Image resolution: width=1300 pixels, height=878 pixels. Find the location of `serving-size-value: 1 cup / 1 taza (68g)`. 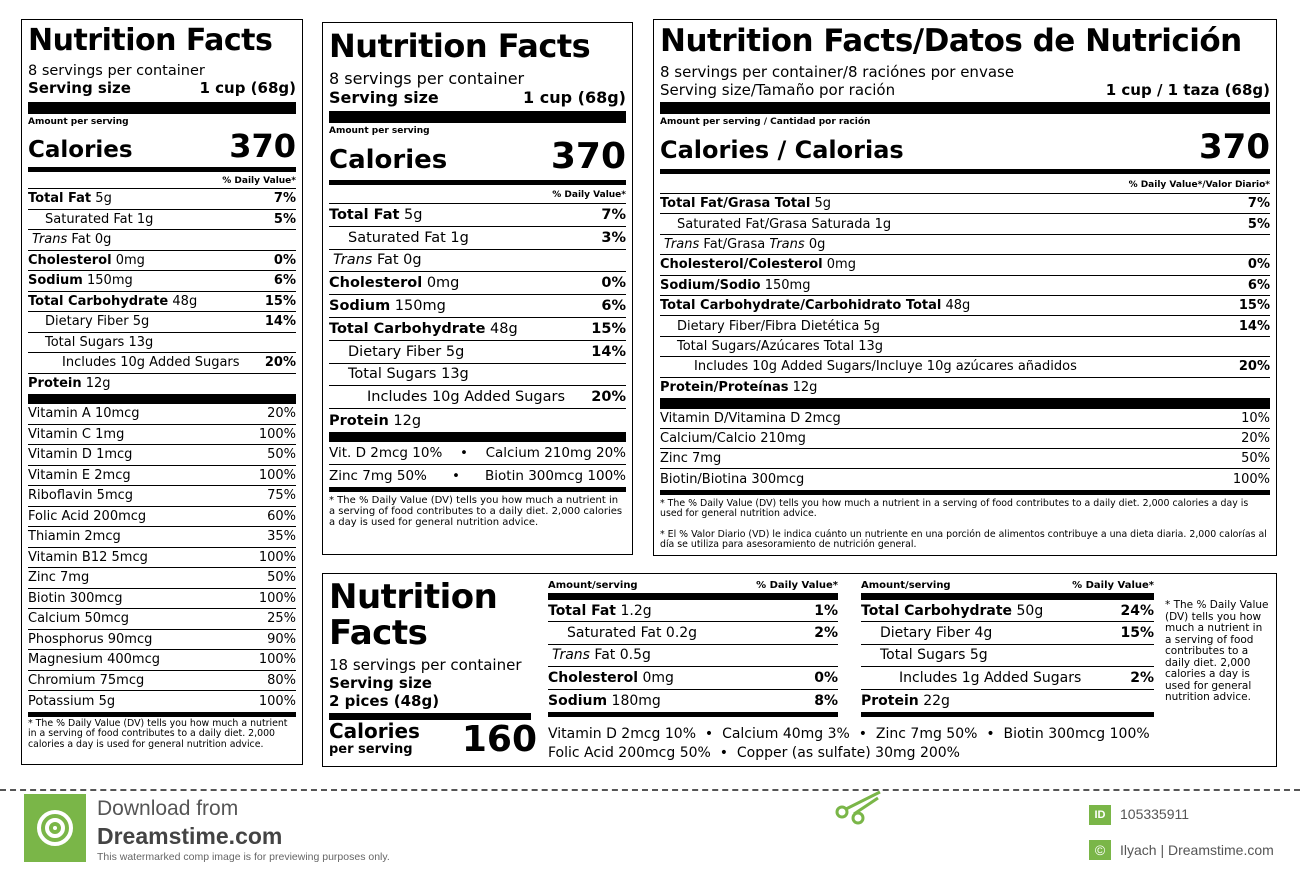

serving-size-value: 1 cup / 1 taza (68g) is located at coordinates (1187, 90).